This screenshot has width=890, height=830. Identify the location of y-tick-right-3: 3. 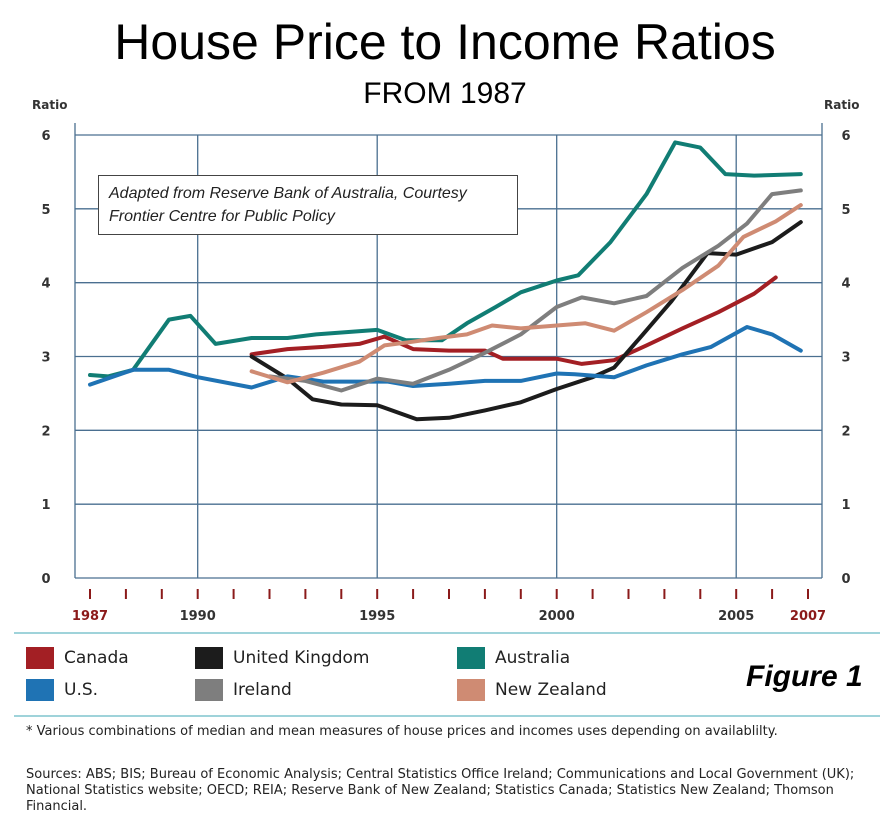
(845, 358).